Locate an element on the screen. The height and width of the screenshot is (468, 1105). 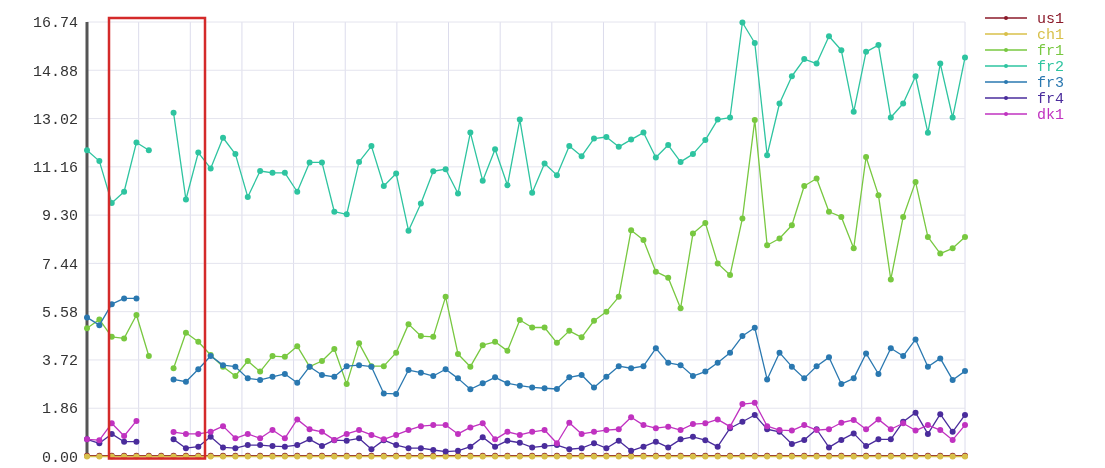
legend-label: dk1 is located at coordinates (1051, 116).